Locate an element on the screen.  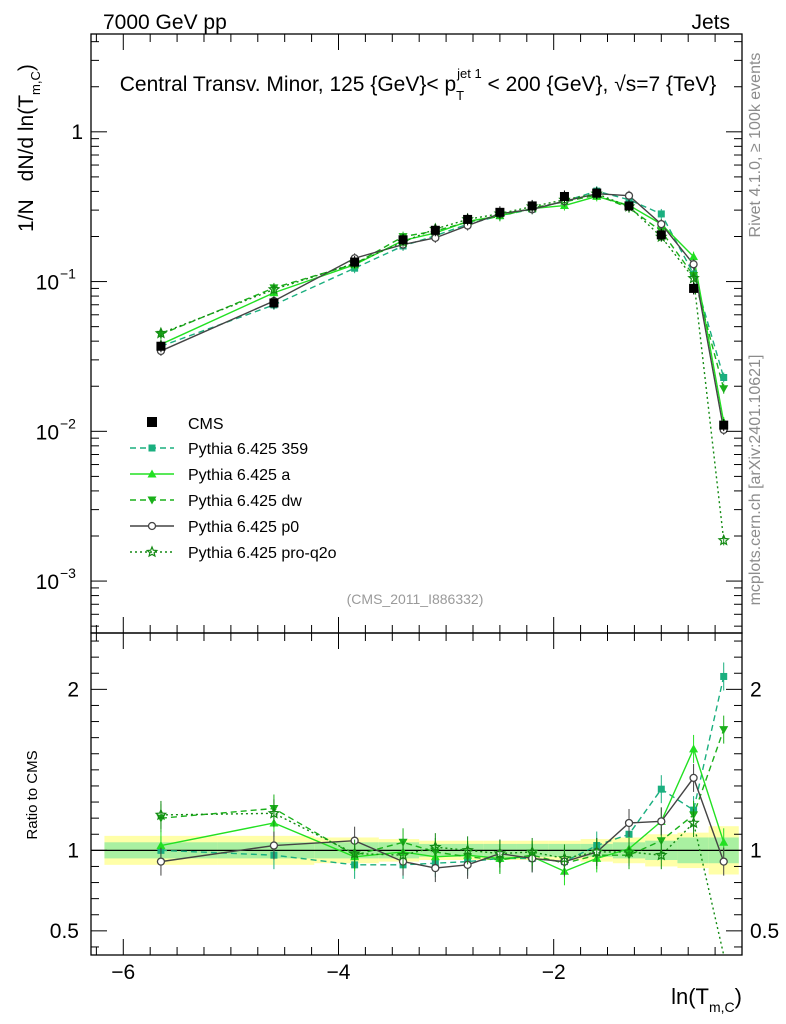
legend-label: Pythia 6.425 p0 is located at coordinates (243, 527).